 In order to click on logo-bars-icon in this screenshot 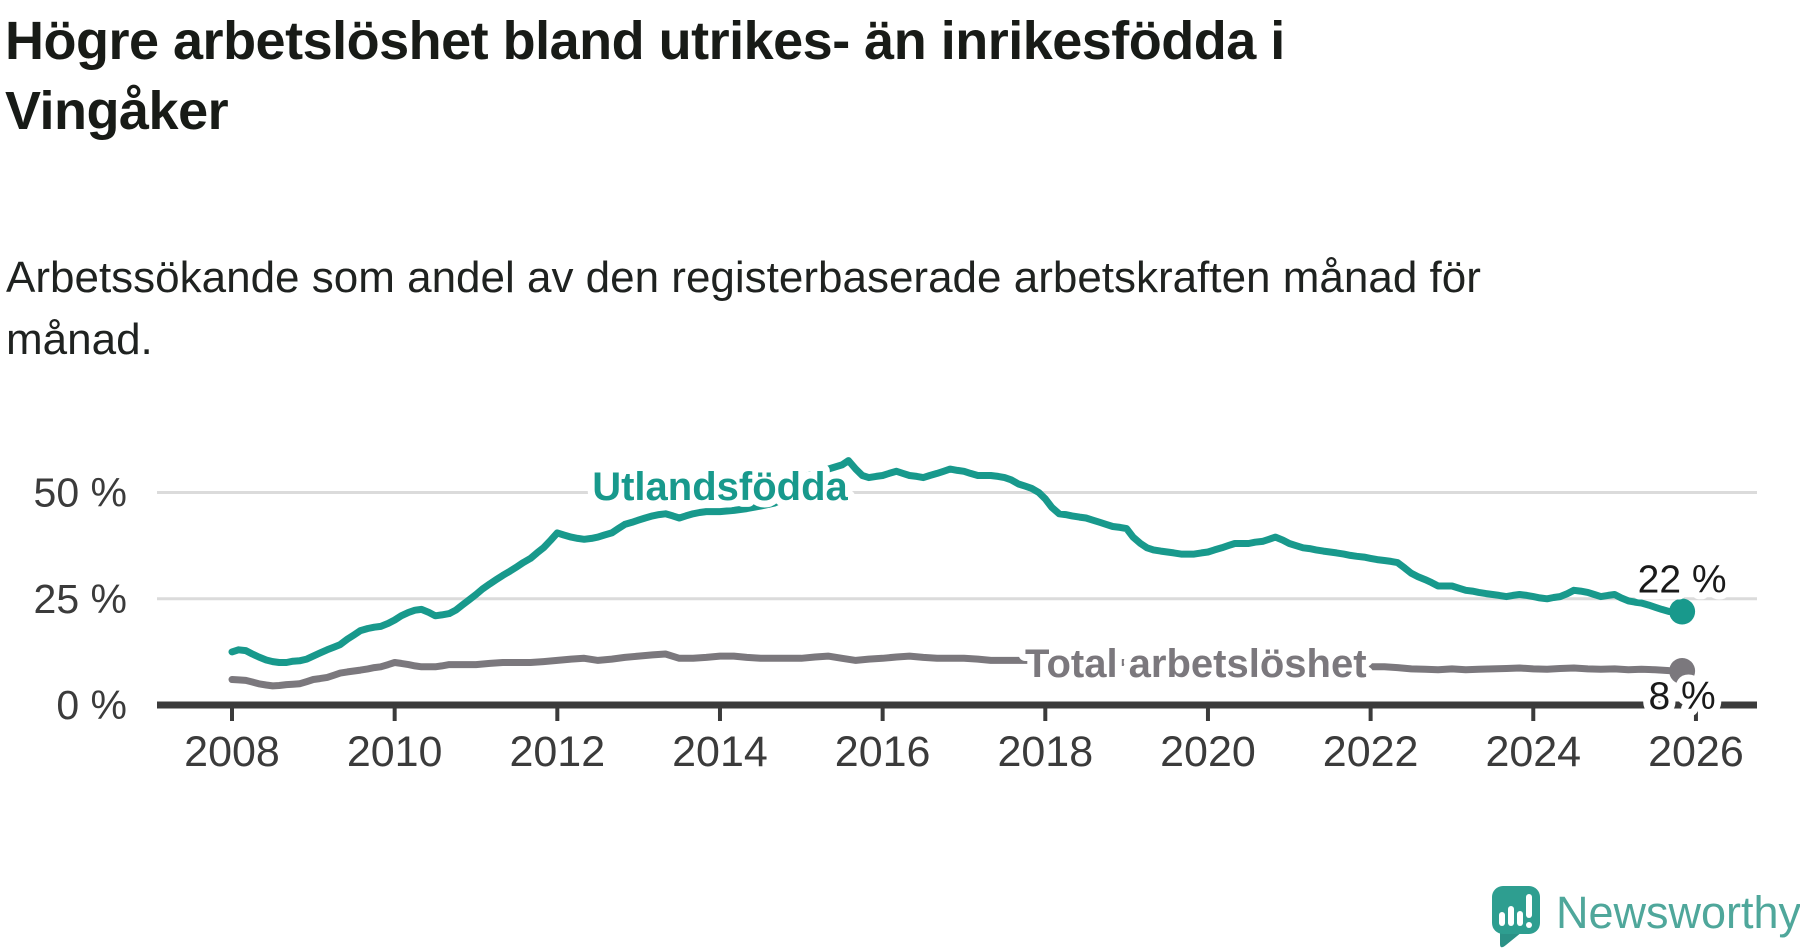, I will do `click(1515, 911)`.